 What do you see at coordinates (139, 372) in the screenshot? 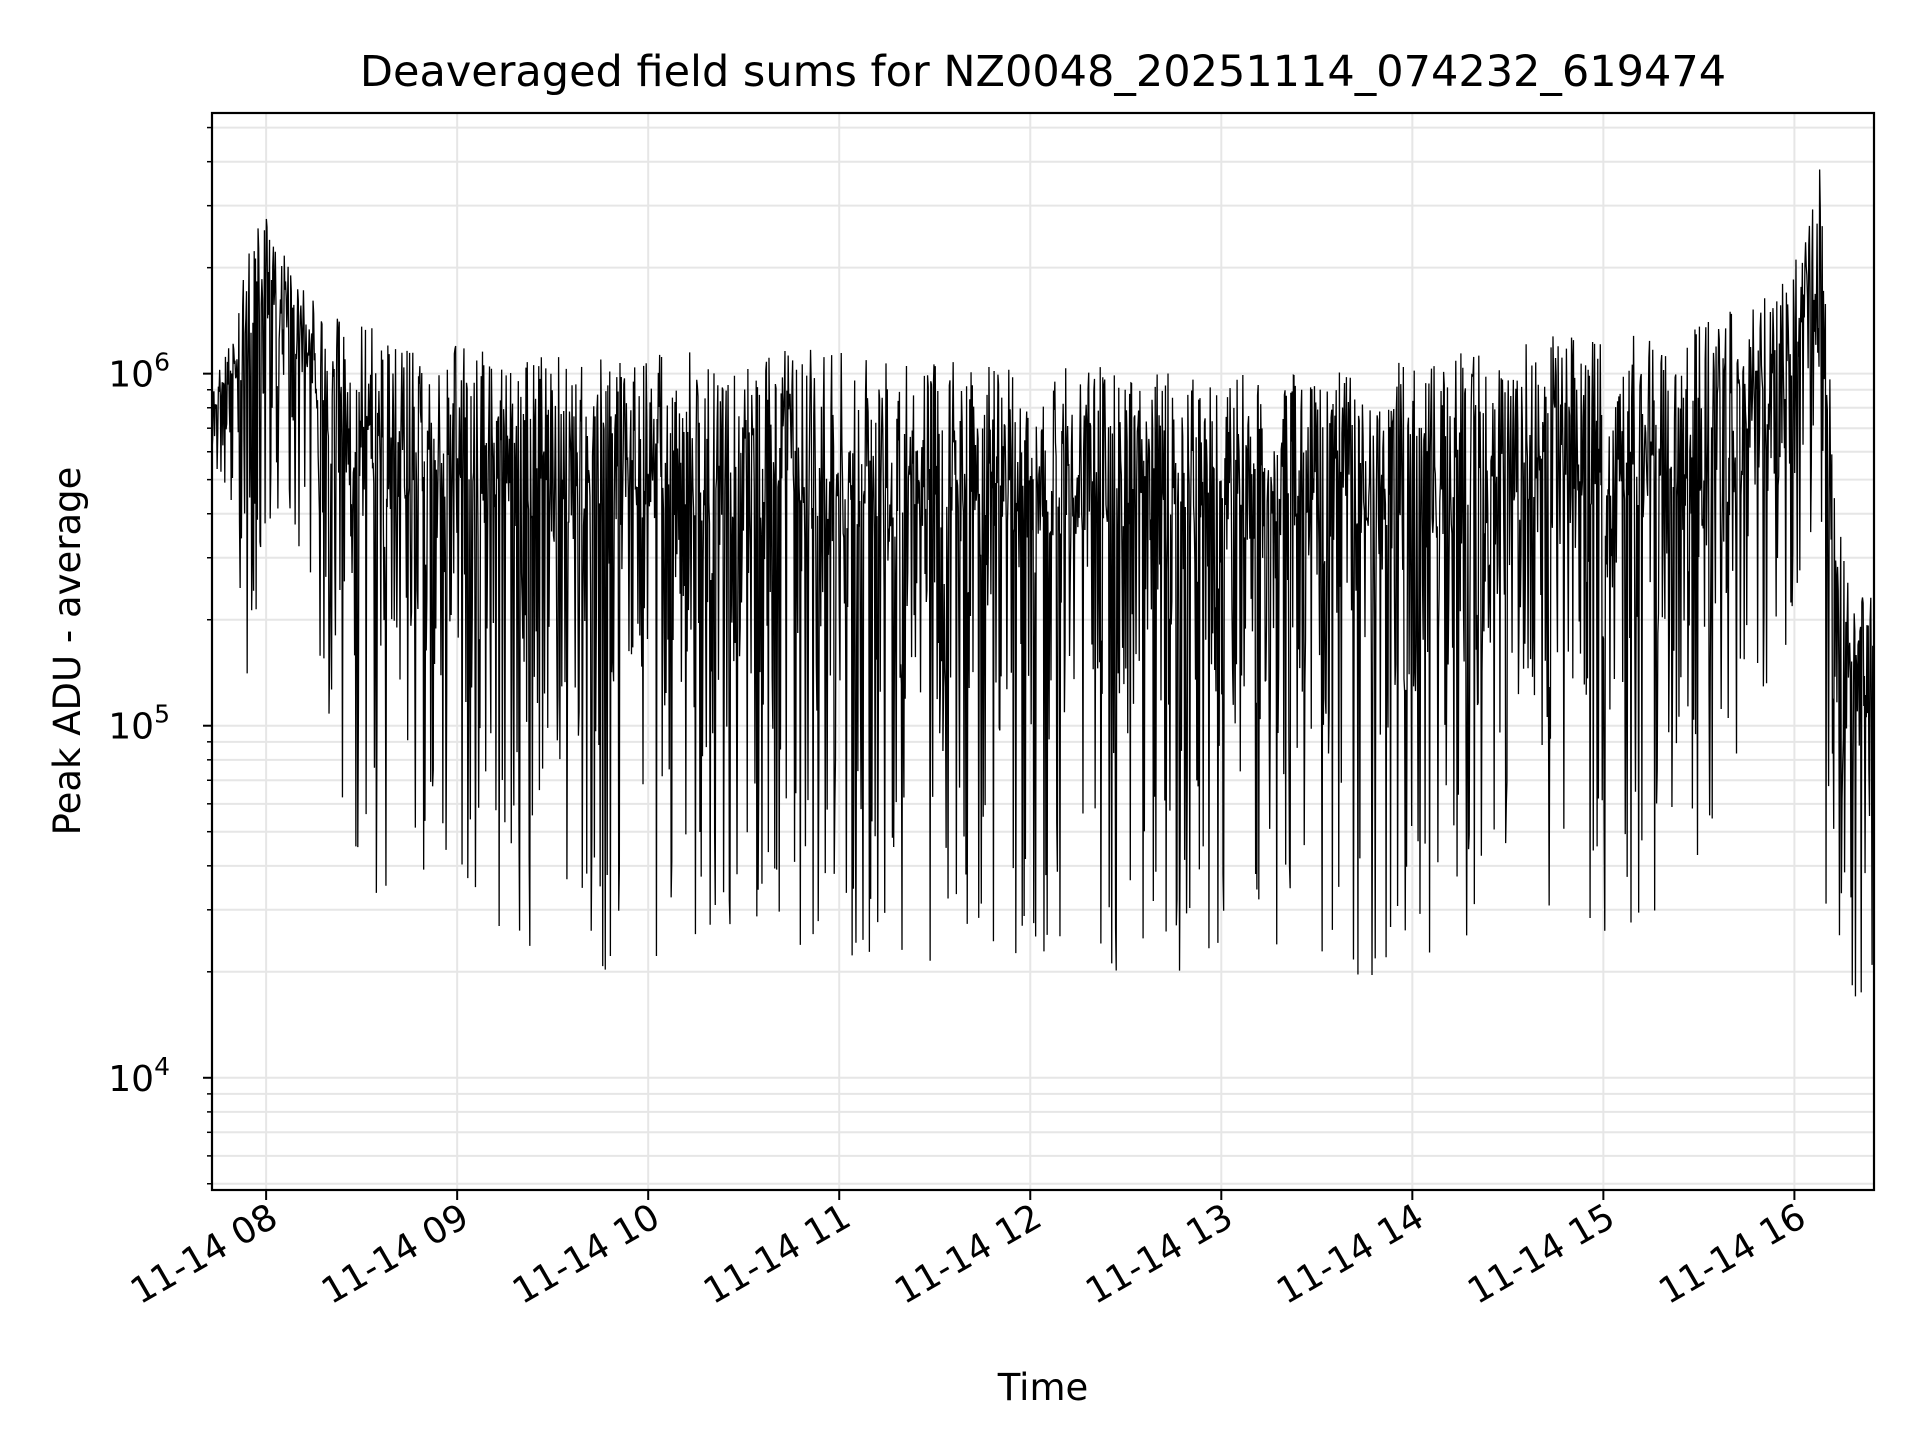
I see `y-tick-label: 10⁶` at bounding box center [139, 372].